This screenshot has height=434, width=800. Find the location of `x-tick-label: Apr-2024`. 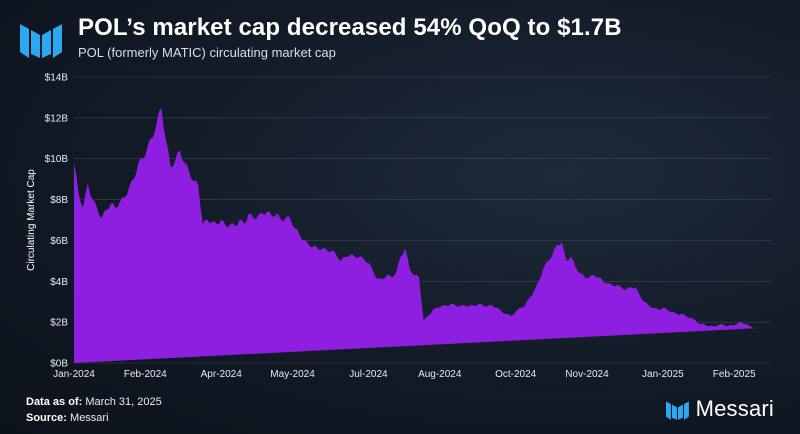

x-tick-label: Apr-2024 is located at coordinates (222, 374).